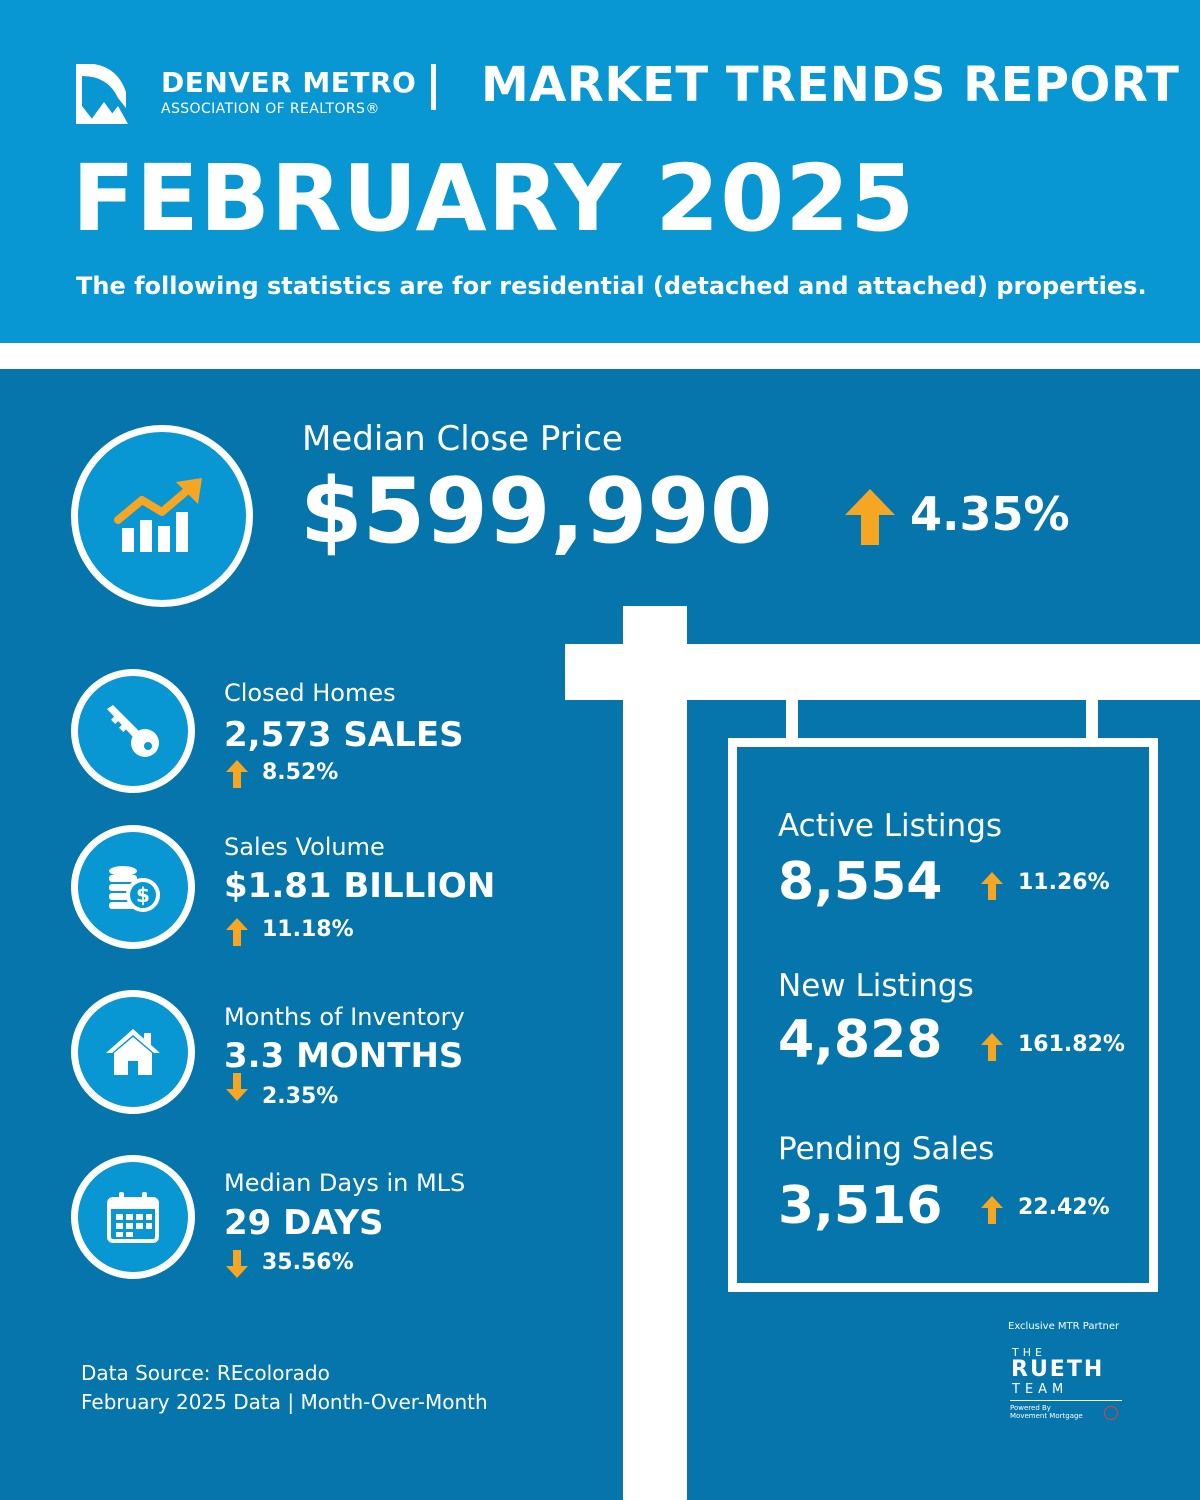 This screenshot has width=1200, height=1500. Describe the element at coordinates (289, 82) in the screenshot. I see `brand-name: DENVER METRO` at that location.